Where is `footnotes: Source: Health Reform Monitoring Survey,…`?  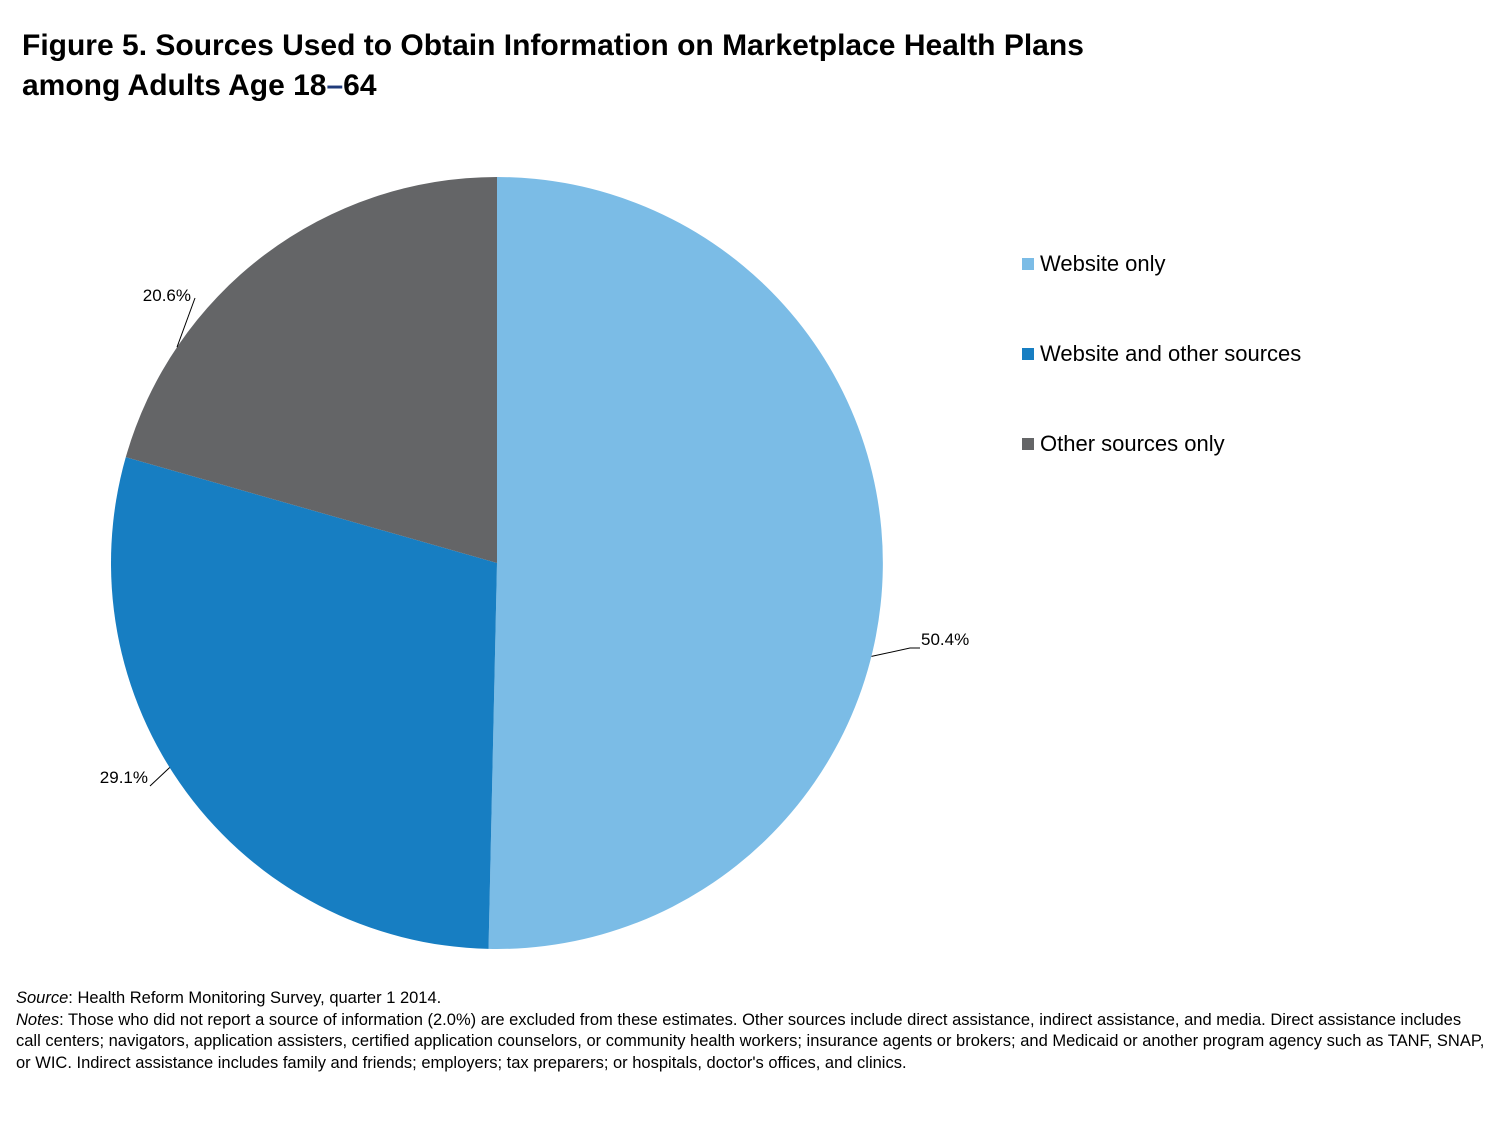 footnotes: Source: Health Reform Monitoring Survey,… is located at coordinates (751, 1031).